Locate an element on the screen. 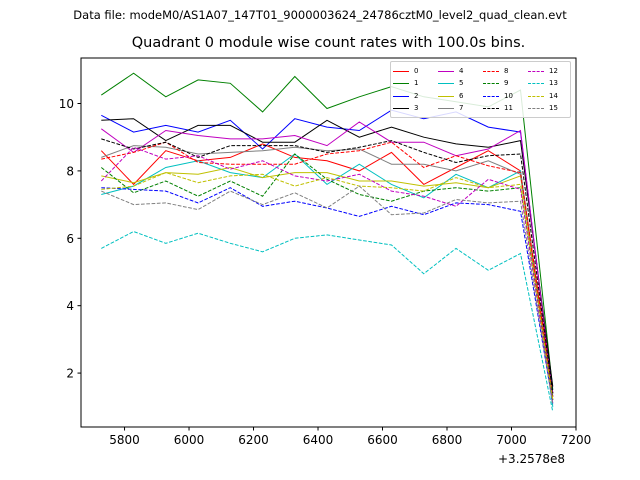 The image size is (640, 480). x-tick-label: 6400 is located at coordinates (318, 440).